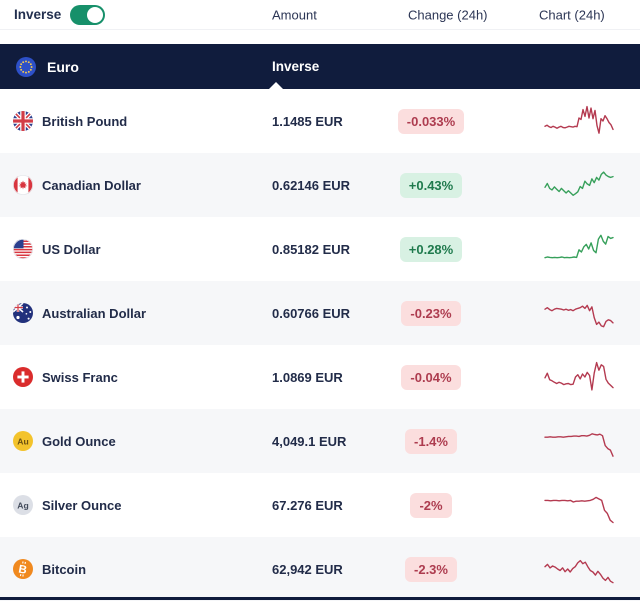 This screenshot has width=640, height=601. I want to click on ch-flag-icon, so click(23, 377).